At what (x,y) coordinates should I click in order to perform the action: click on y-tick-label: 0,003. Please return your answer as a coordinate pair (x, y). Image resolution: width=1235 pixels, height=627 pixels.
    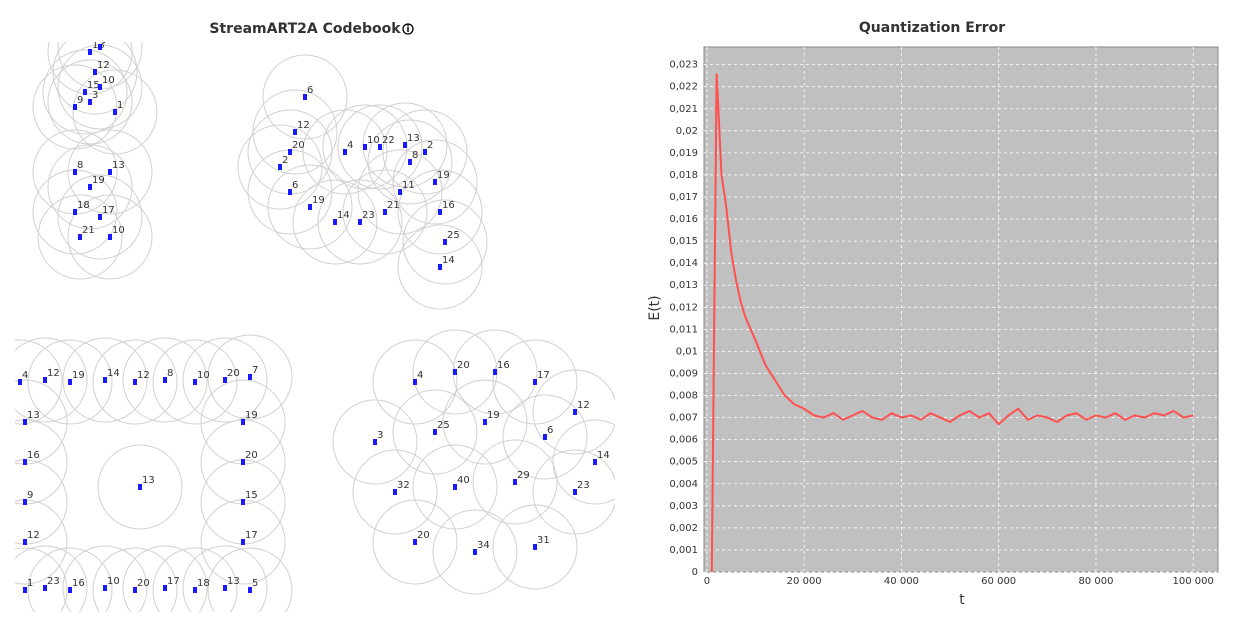
    Looking at the image, I should click on (683, 506).